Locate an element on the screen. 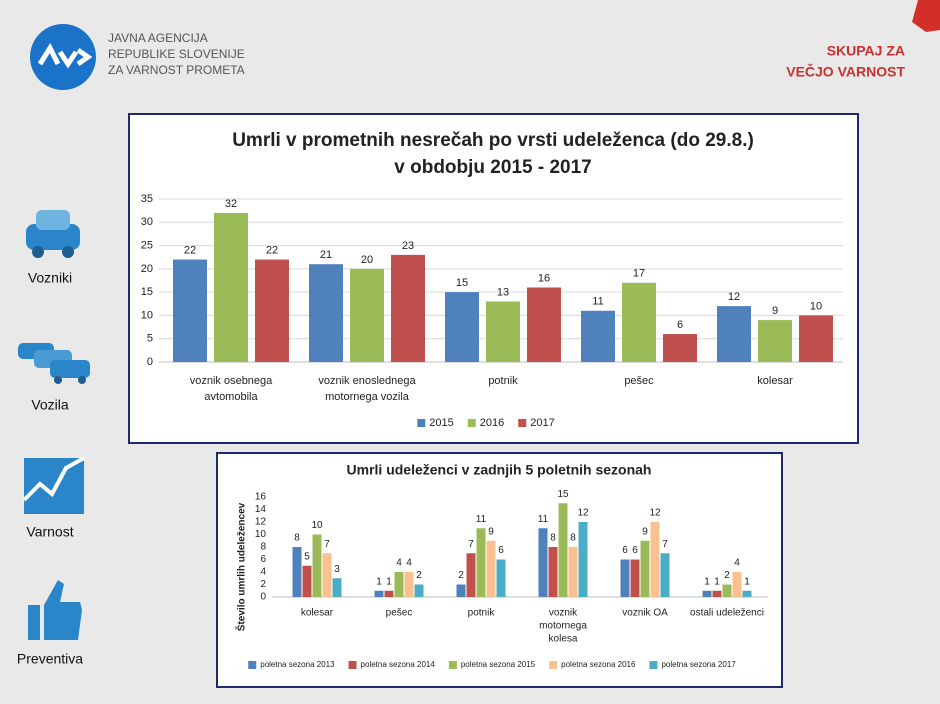  data-label: 13 is located at coordinates (503, 292).